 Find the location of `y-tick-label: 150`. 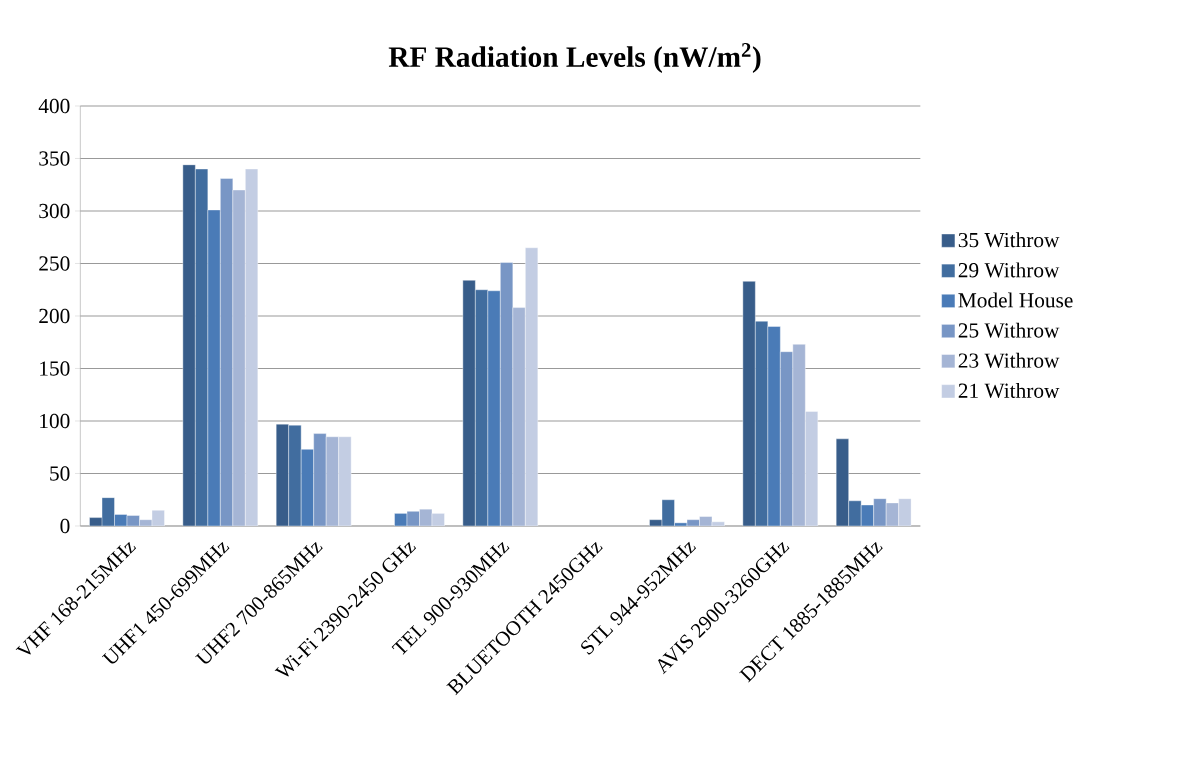

y-tick-label: 150 is located at coordinates (55, 368).